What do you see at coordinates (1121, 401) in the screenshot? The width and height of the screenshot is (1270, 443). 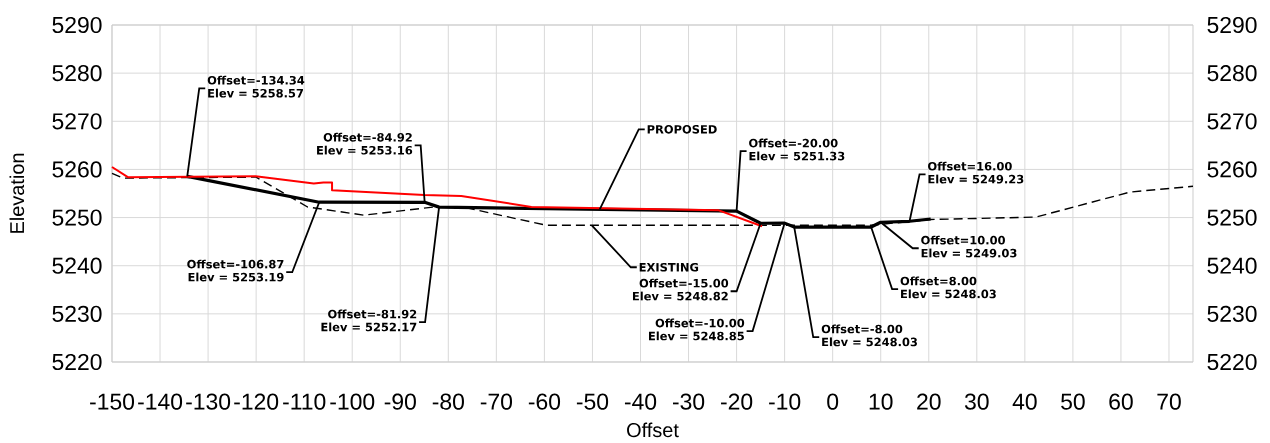 I see `x-tick-label: 60` at bounding box center [1121, 401].